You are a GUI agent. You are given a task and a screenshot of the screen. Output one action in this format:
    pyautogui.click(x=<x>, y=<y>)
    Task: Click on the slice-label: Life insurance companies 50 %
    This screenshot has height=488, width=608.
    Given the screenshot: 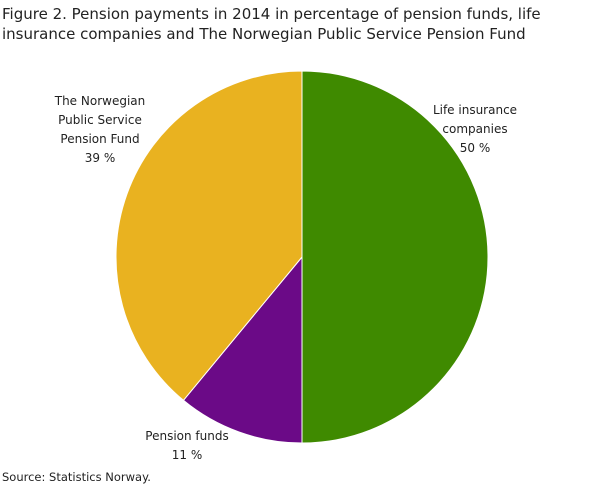 What is the action you would take?
    pyautogui.click(x=475, y=129)
    